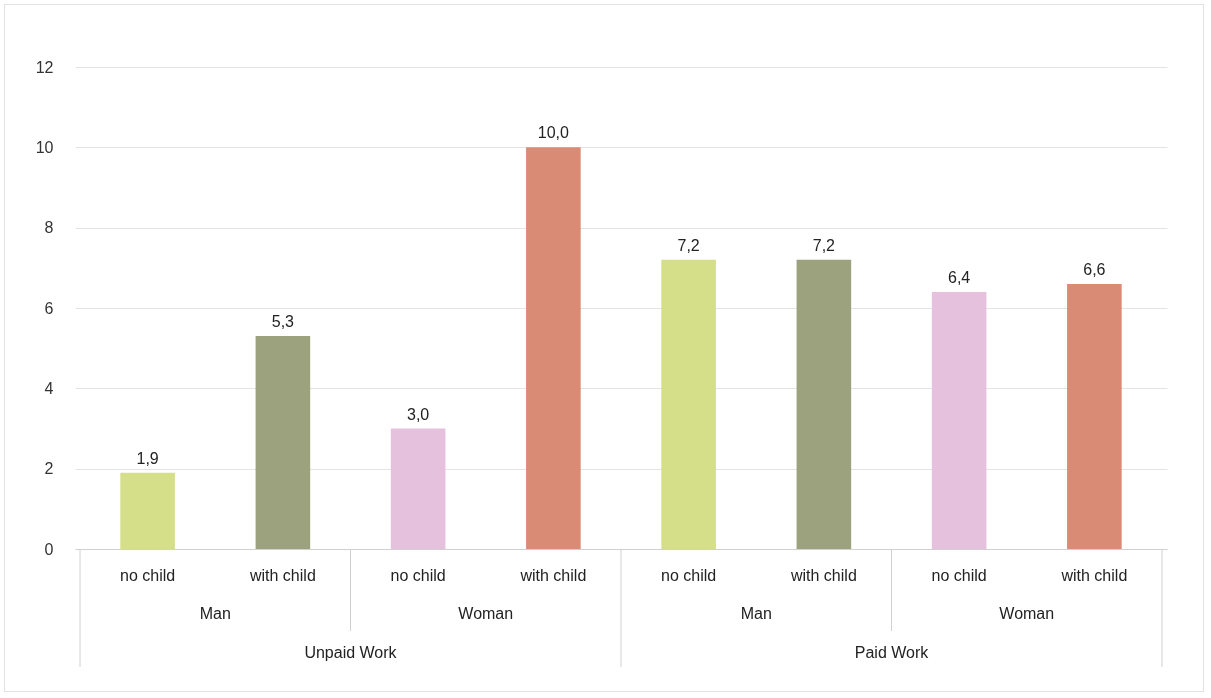  Describe the element at coordinates (49, 308) in the screenshot. I see `y-tick-label: 6` at that location.